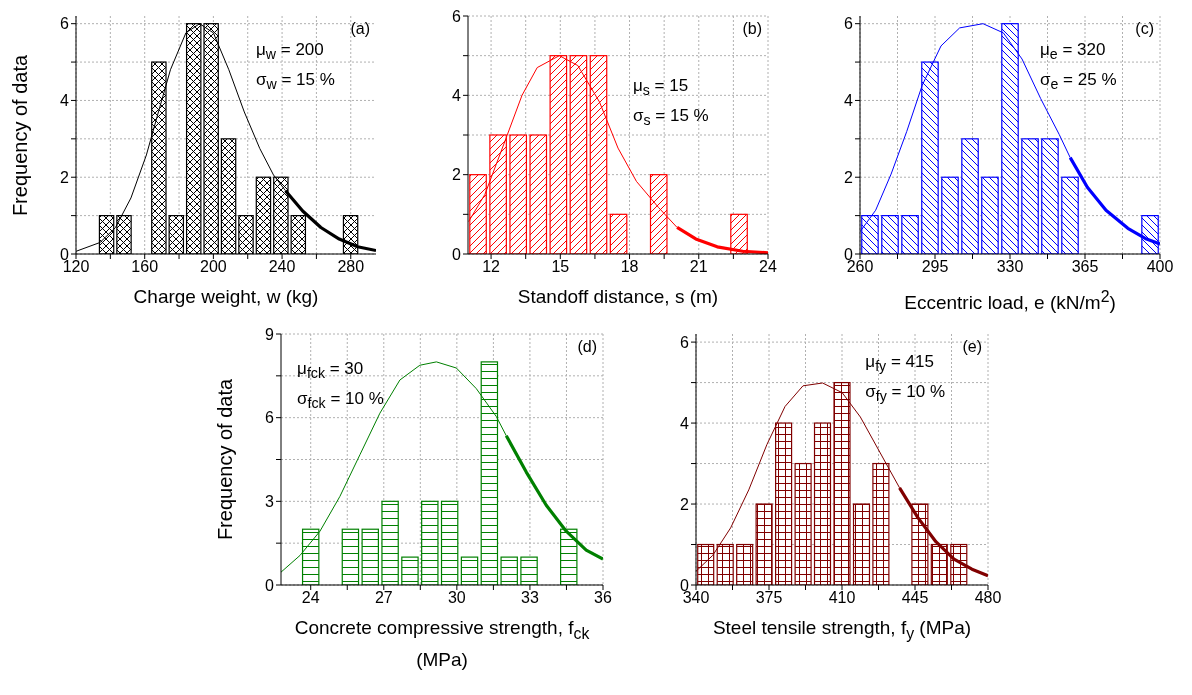 The height and width of the screenshot is (695, 1192). What do you see at coordinates (340, 400) in the screenshot?
I see `annotation: σ$_{fck}$ = 10 %` at bounding box center [340, 400].